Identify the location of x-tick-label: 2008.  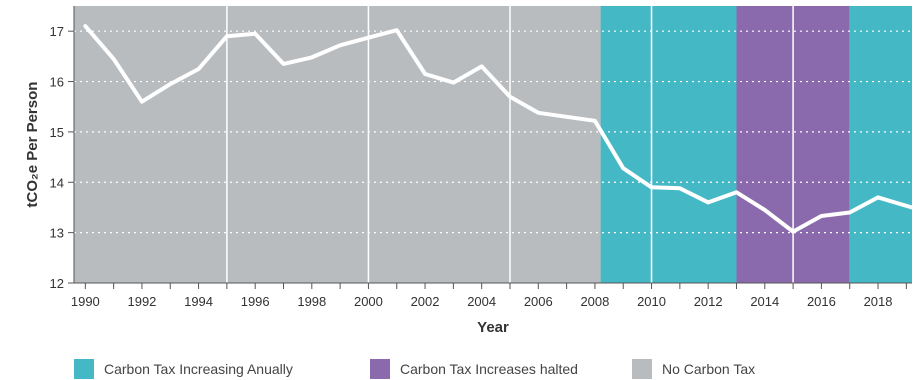
(594, 301).